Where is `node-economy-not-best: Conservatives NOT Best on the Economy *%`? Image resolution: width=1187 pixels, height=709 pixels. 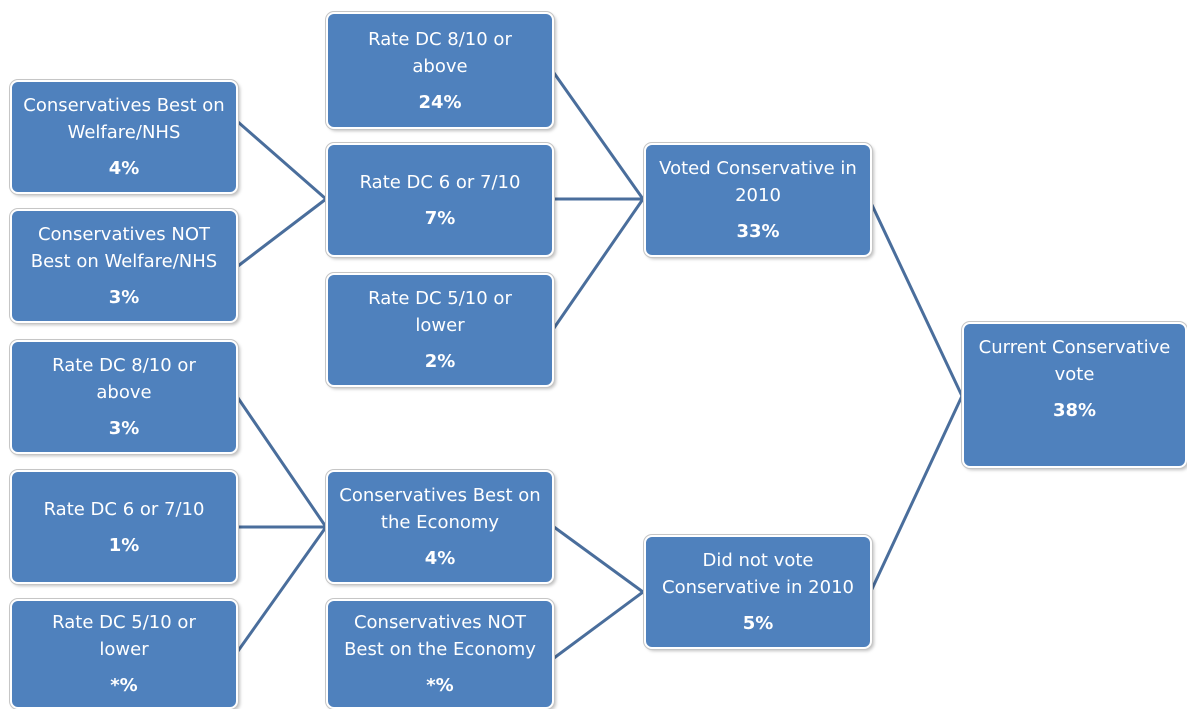
node-economy-not-best: Conservatives NOT Best on the Economy *% is located at coordinates (440, 654).